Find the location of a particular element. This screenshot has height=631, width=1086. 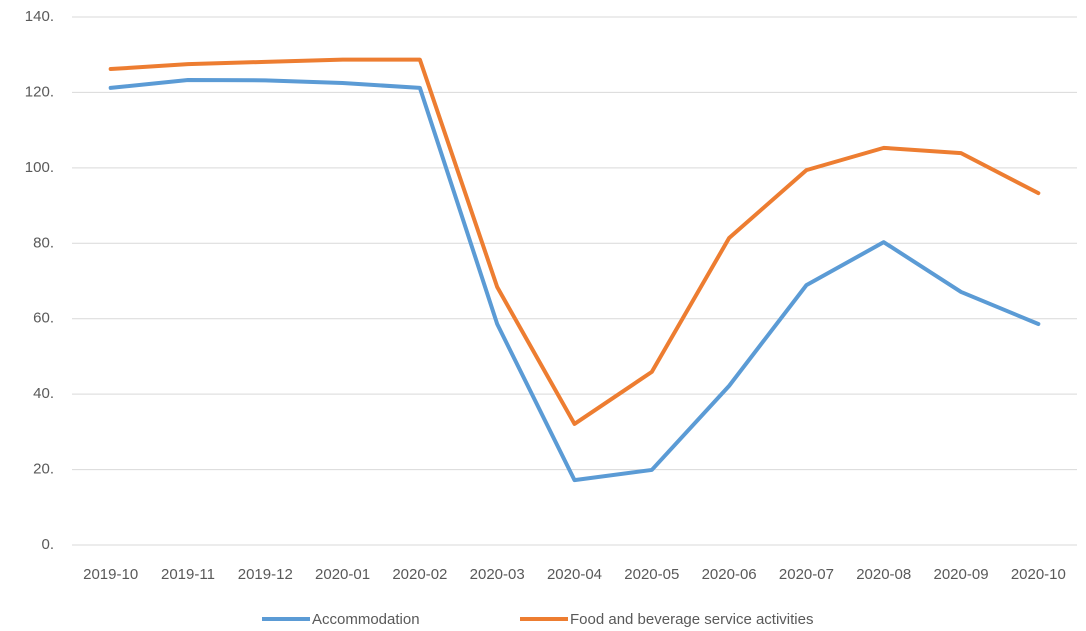

x-tick-label: 2019-11 is located at coordinates (188, 574).